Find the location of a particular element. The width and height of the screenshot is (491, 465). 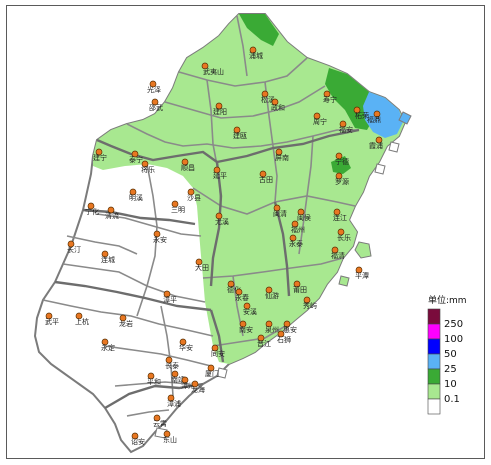

station-label: 寿宁 is located at coordinates (330, 99).